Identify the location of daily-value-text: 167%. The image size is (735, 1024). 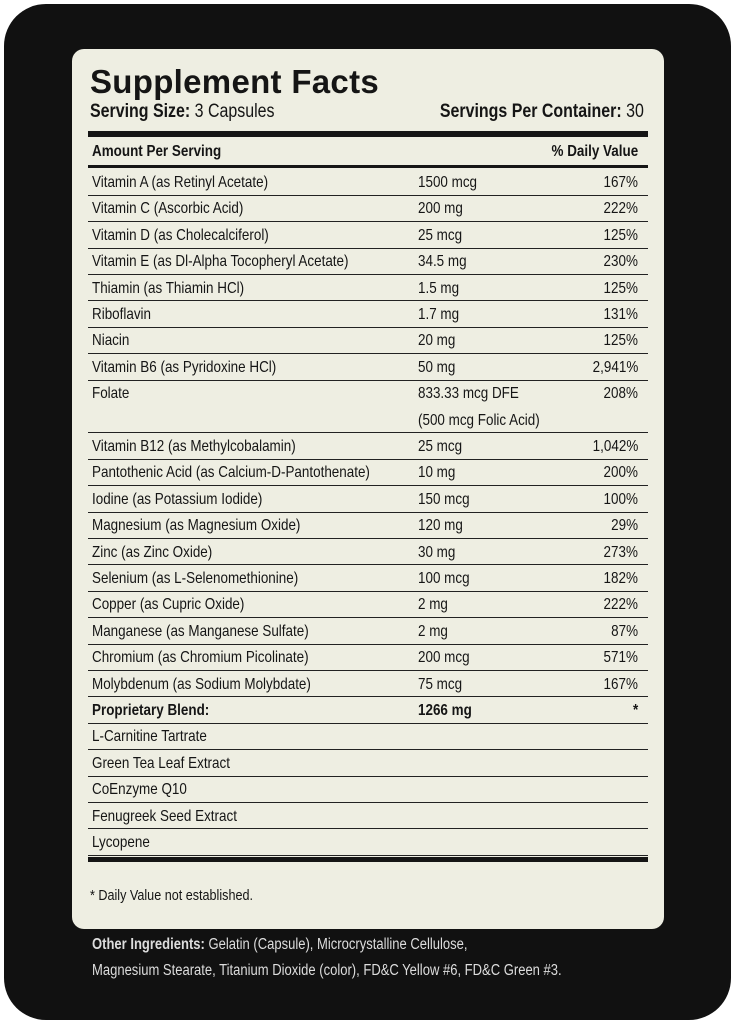
(620, 182).